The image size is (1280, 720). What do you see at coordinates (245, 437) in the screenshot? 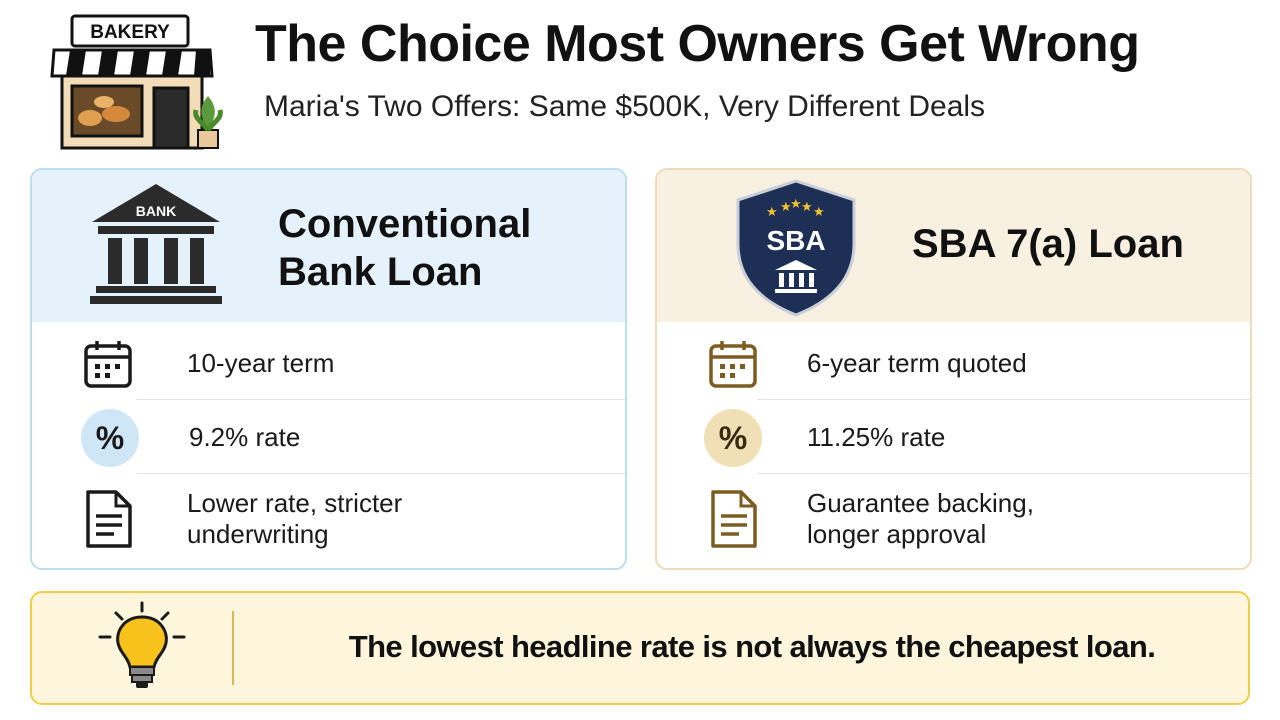
I see `row-text: 9.2% rate` at bounding box center [245, 437].